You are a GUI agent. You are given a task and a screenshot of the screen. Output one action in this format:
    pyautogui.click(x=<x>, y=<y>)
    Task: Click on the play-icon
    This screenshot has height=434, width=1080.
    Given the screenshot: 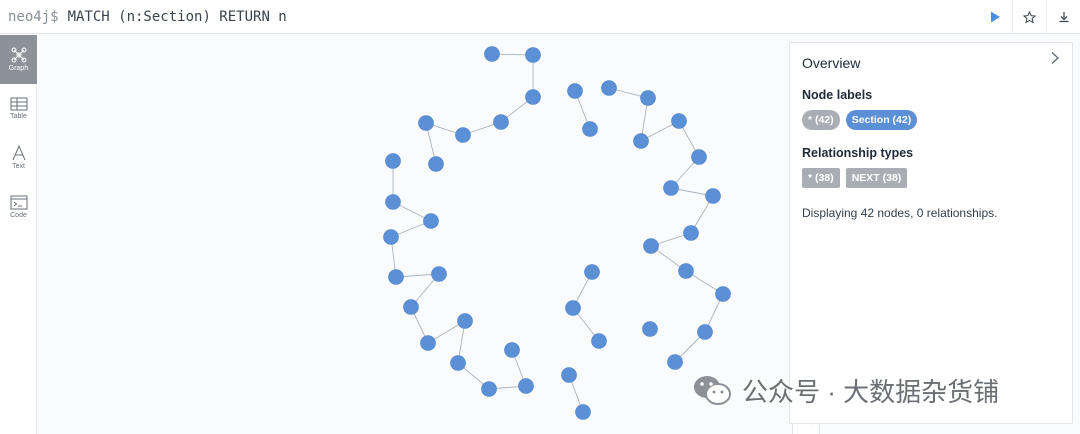 What is the action you would take?
    pyautogui.click(x=995, y=17)
    